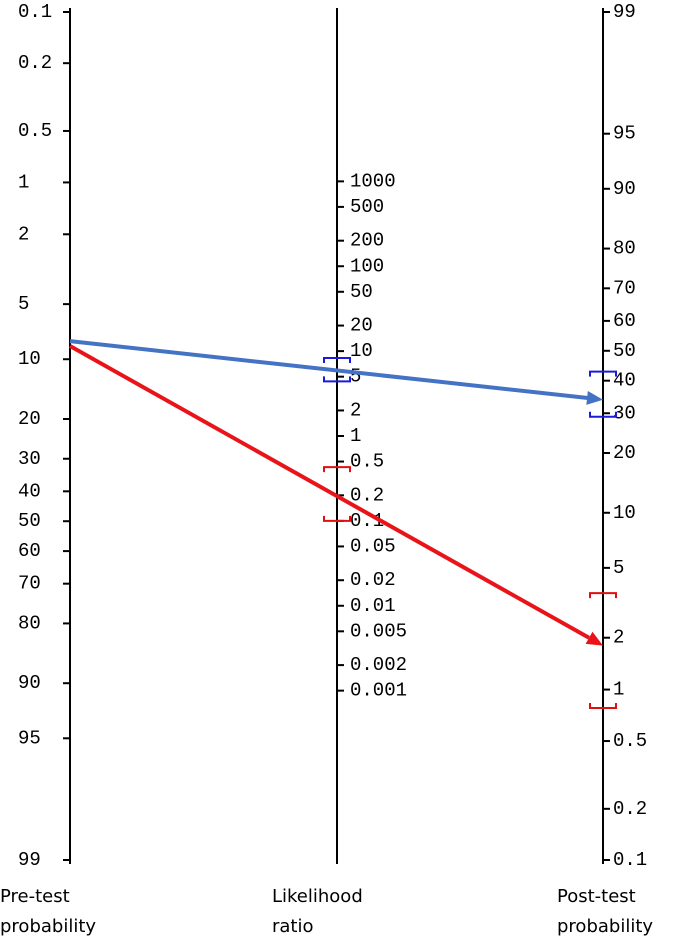  What do you see at coordinates (378, 631) in the screenshot?
I see `tick-label: 0.005` at bounding box center [378, 631].